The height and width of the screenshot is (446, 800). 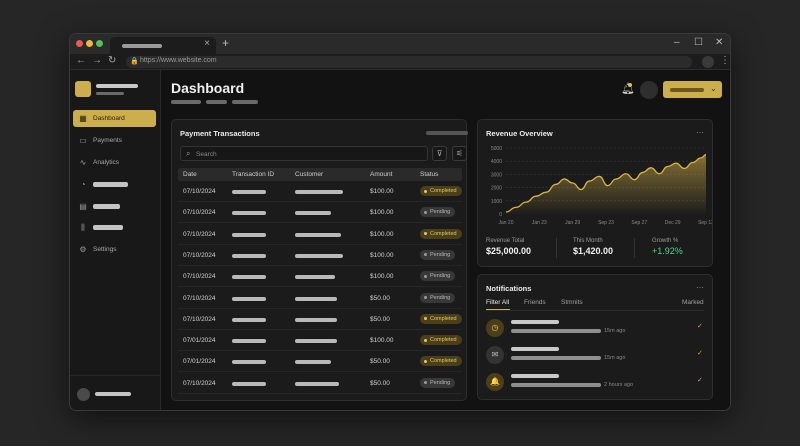 I want to click on y-tick-label: 0, so click(x=500, y=215).